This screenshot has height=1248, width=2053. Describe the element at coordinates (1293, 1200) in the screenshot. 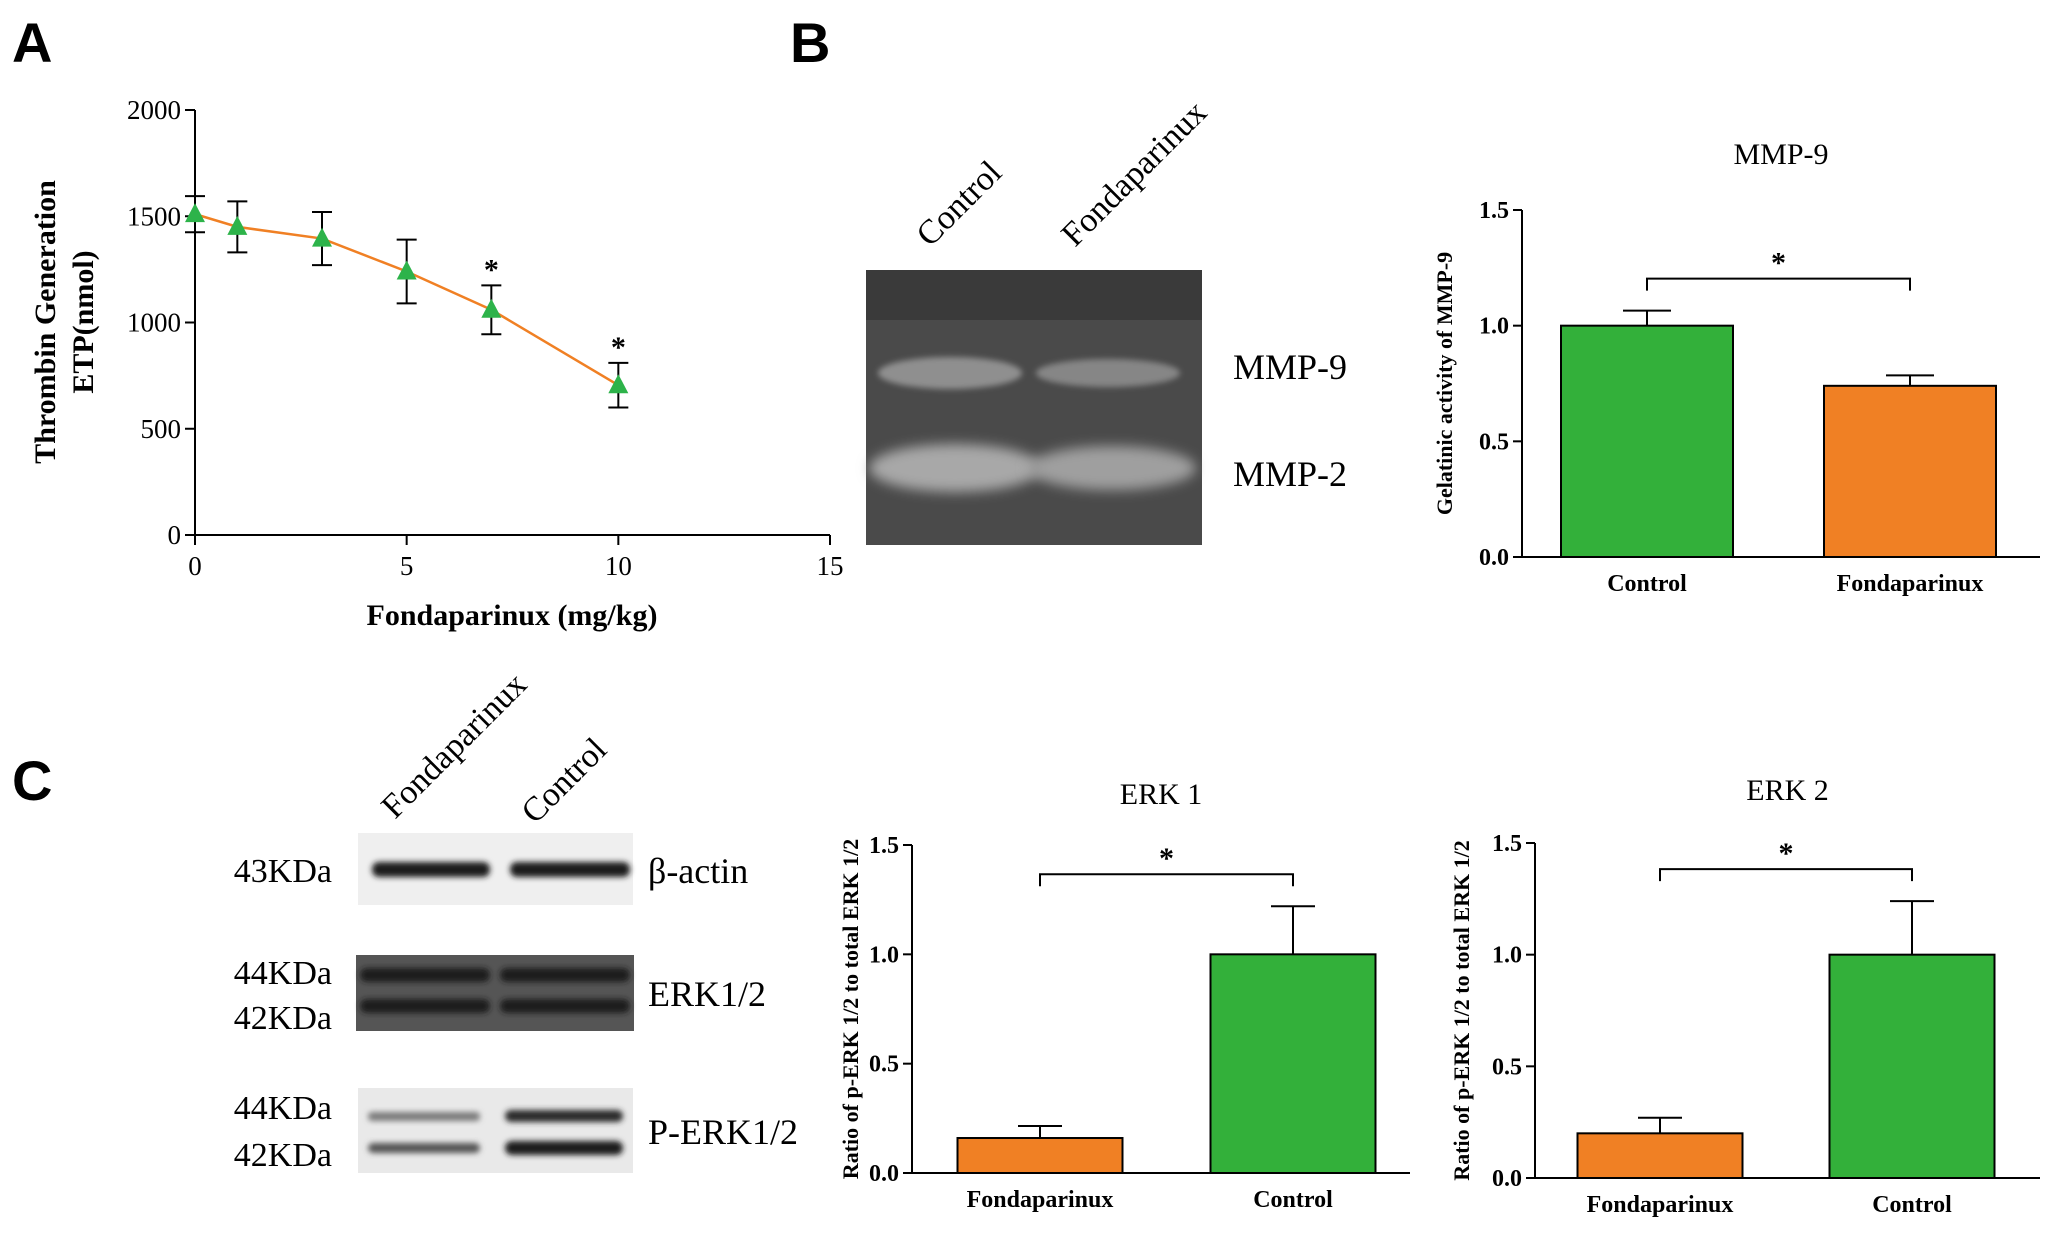

I see `chart-c1-category-label: Control` at that location.